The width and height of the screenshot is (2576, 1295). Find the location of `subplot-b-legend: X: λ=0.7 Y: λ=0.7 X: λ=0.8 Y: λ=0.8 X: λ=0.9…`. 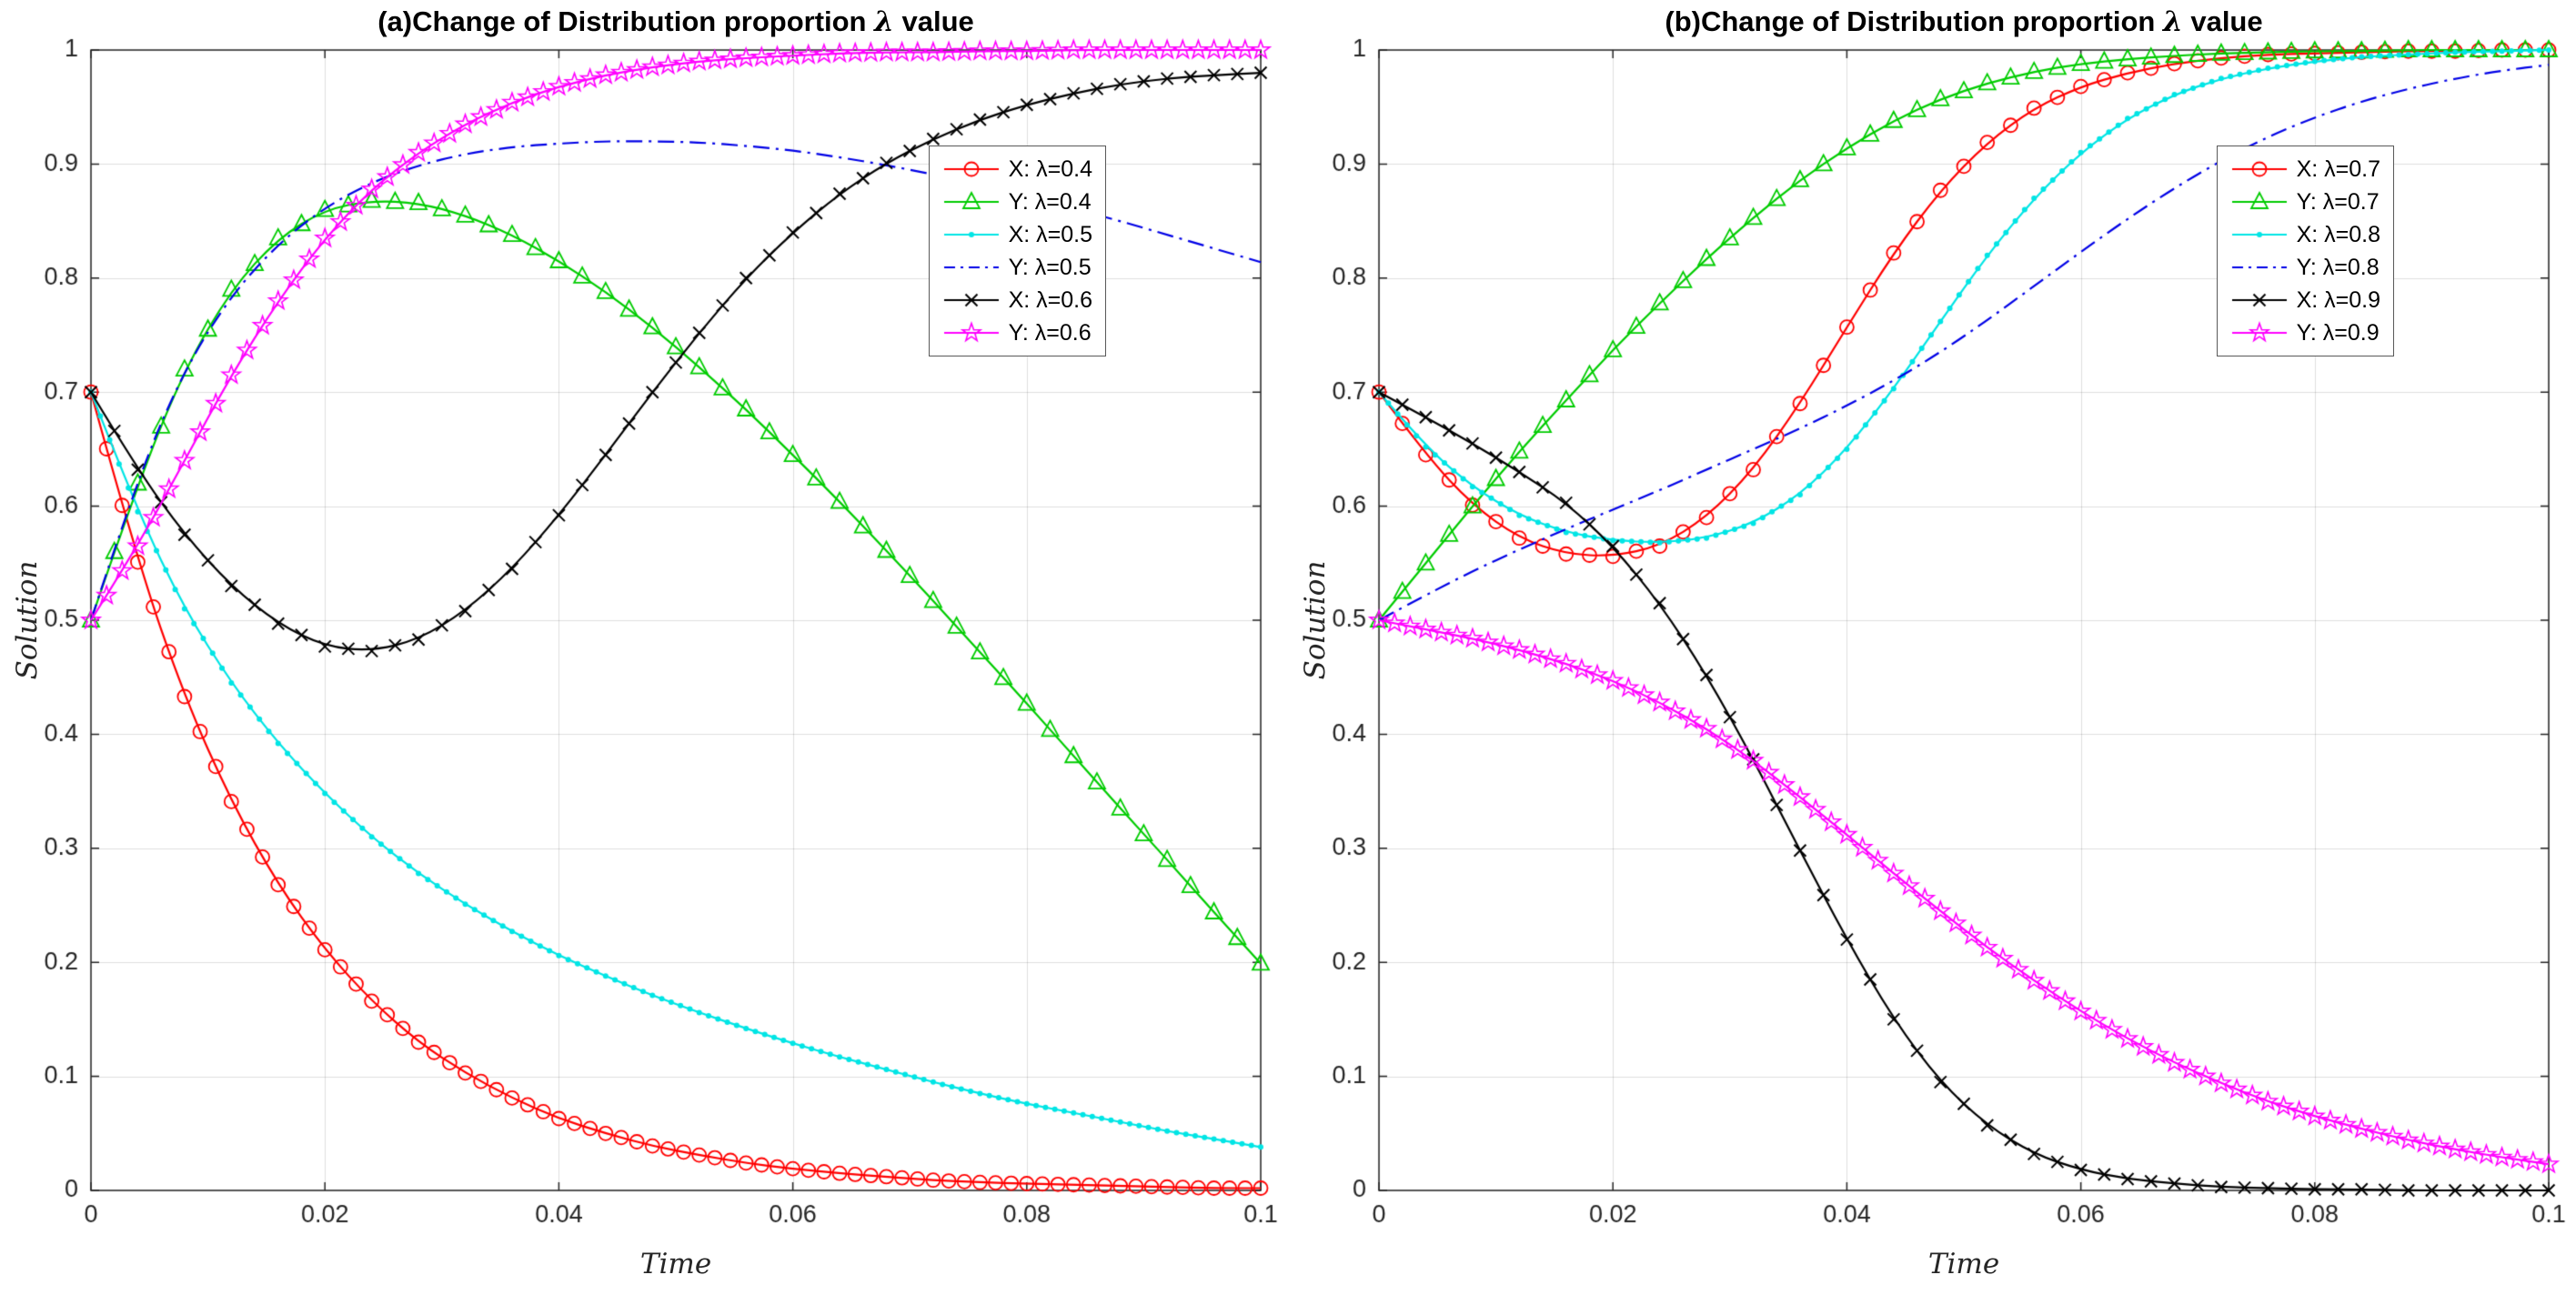

subplot-b-legend: X: λ=0.7 Y: λ=0.7 X: λ=0.8 Y: λ=0.8 X: λ=0.9… is located at coordinates (2305, 251).